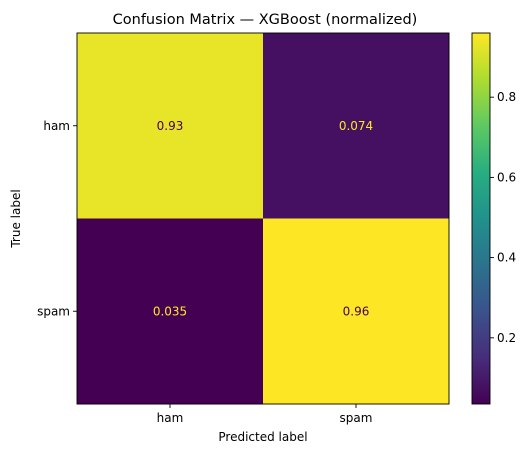 This screenshot has height=455, width=532. What do you see at coordinates (506, 338) in the screenshot?
I see `colorbar-tick-label: 0.2` at bounding box center [506, 338].